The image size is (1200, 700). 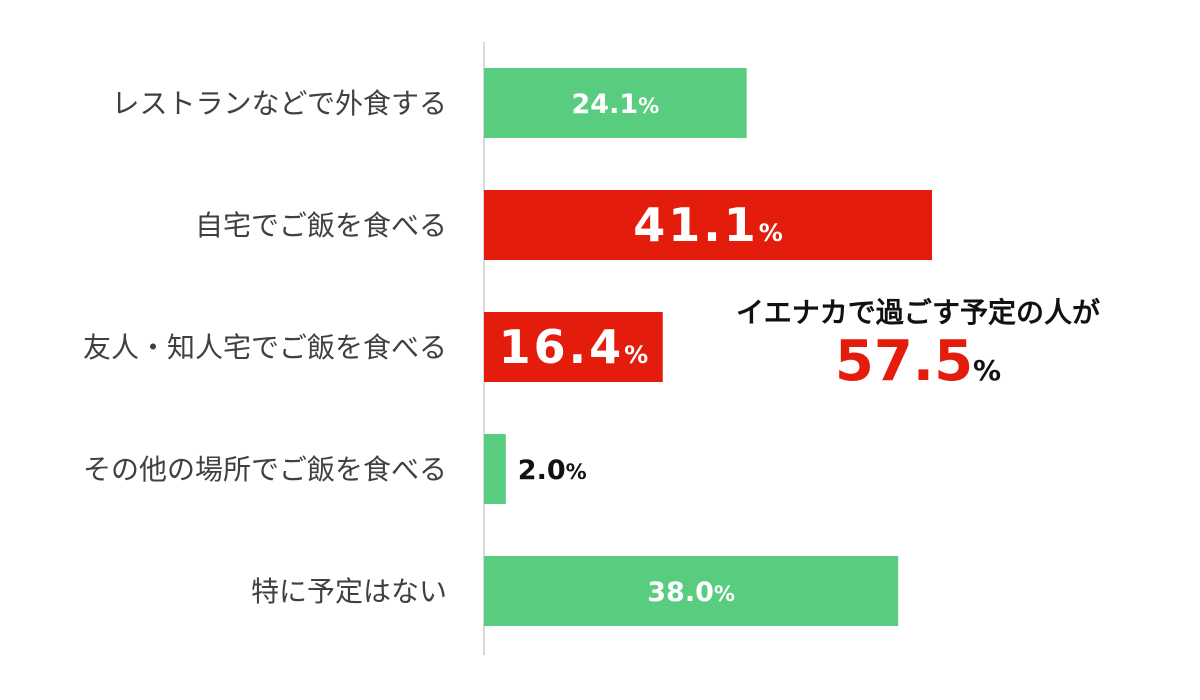 I want to click on callout-unit: %, so click(x=987, y=370).